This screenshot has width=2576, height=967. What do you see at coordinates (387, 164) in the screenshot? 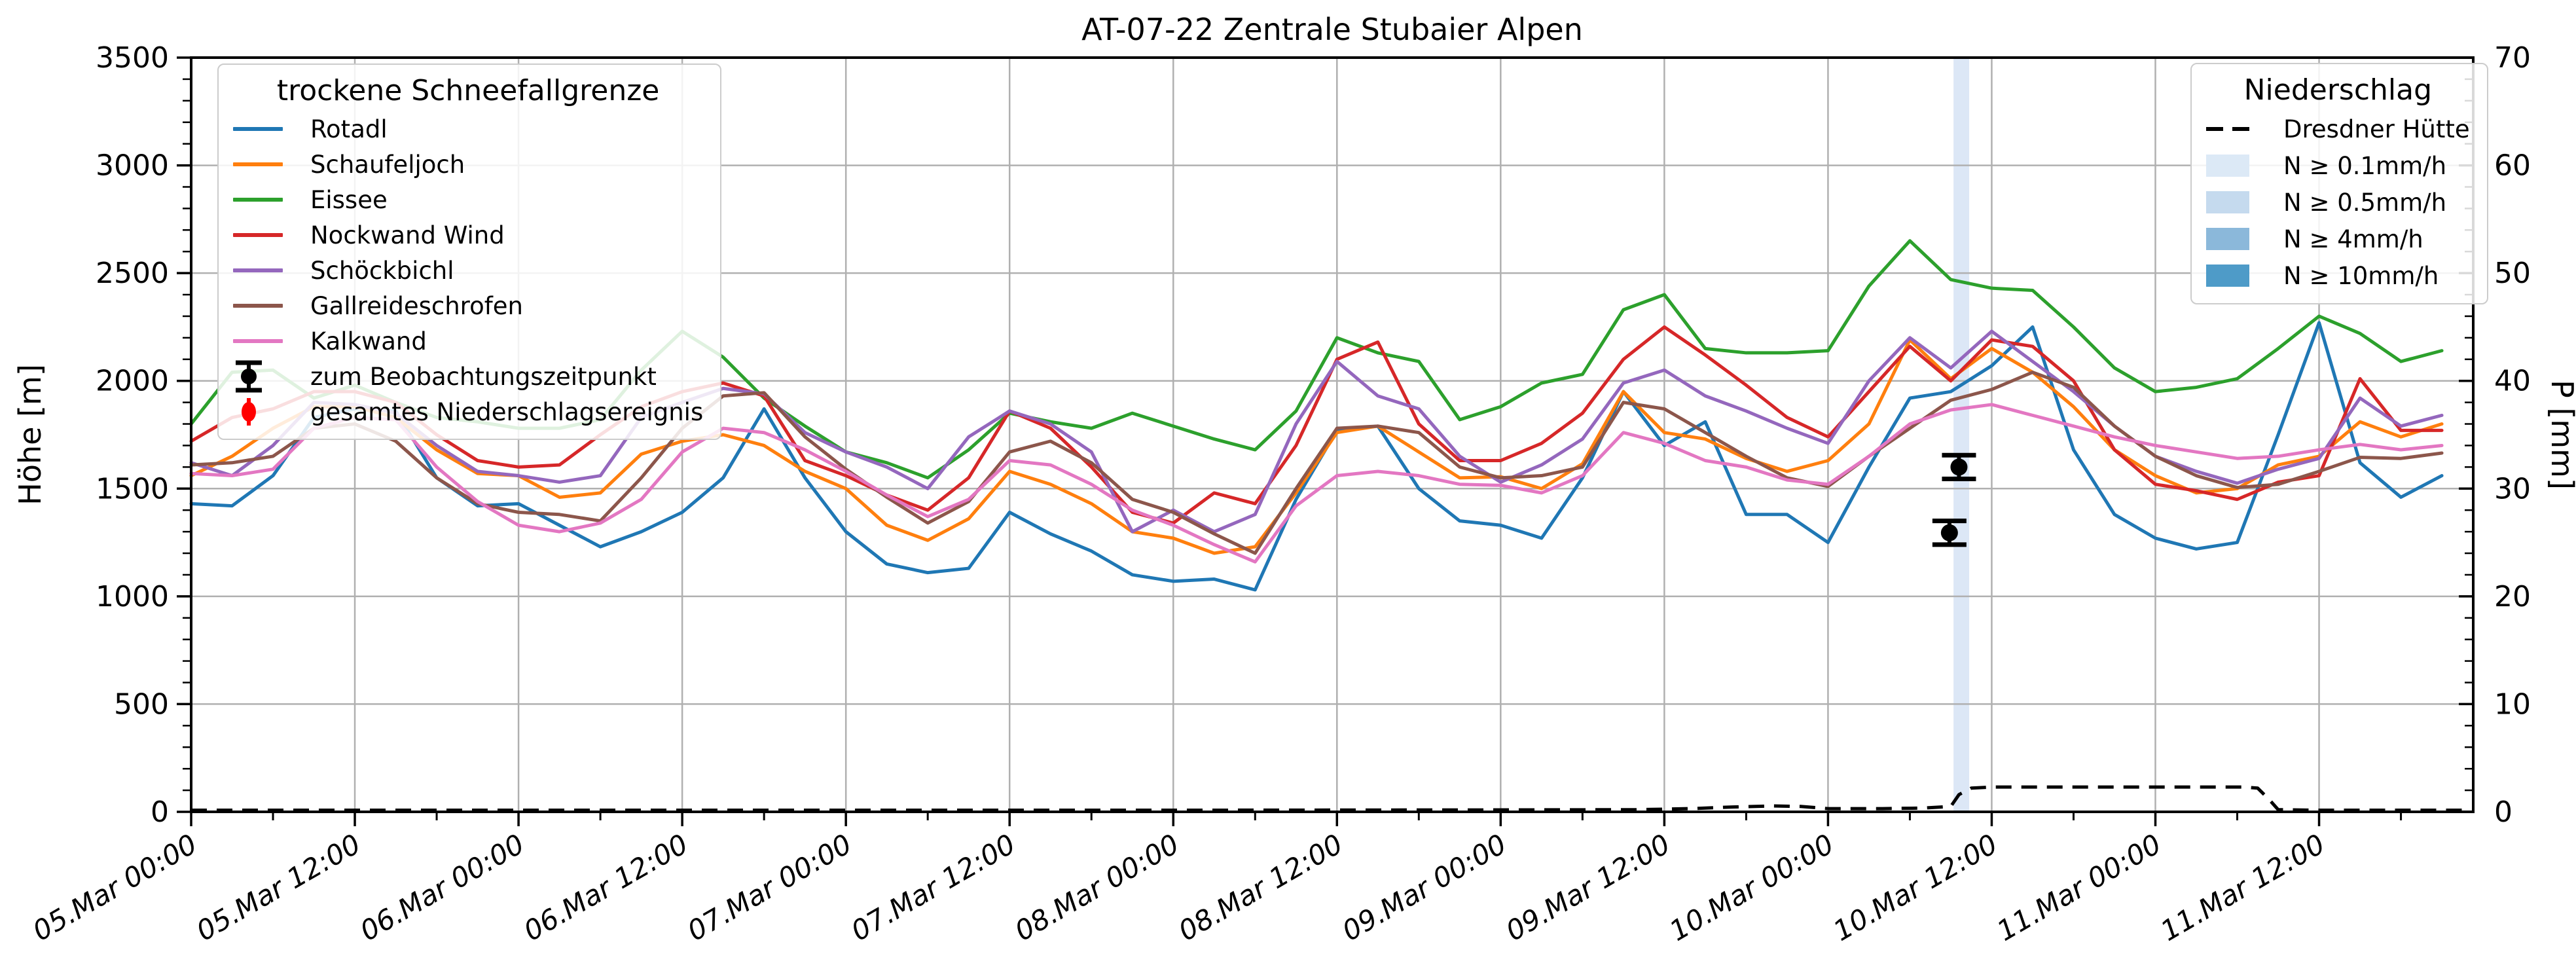
I see `legend-entry-label: Schaufeljoch` at bounding box center [387, 164].